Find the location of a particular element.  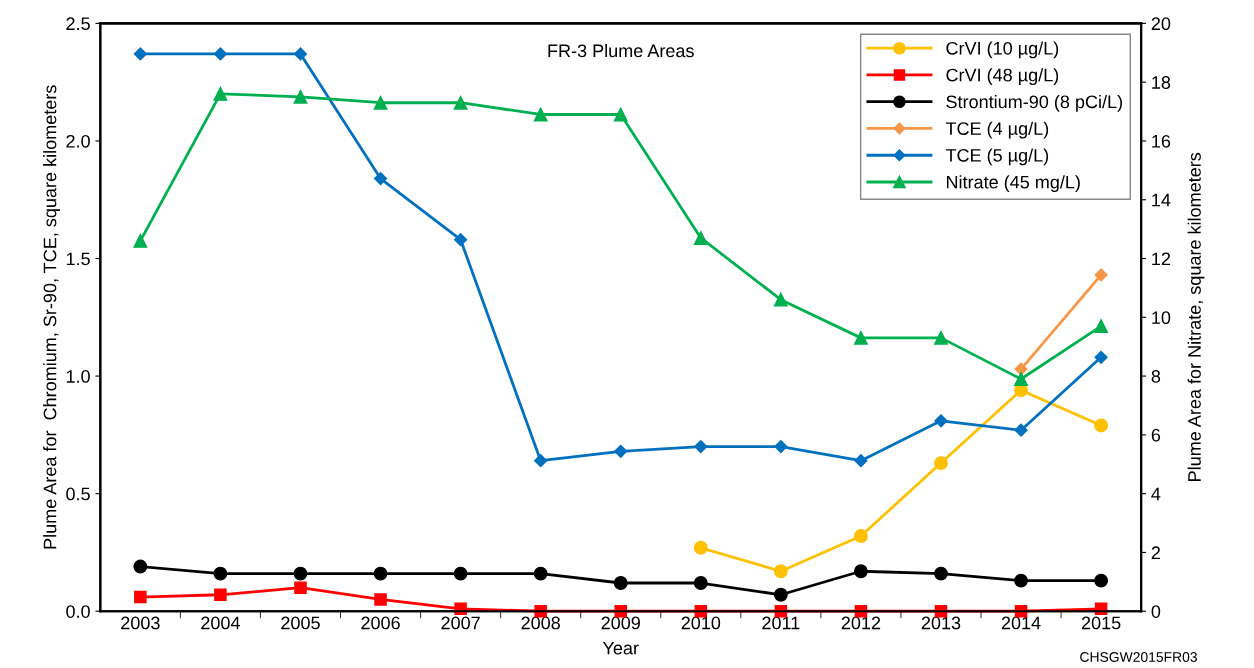

y-axis-title: Plume Area for Chromium, Sr-90, TCE, square kilometers is located at coordinates (51, 317).